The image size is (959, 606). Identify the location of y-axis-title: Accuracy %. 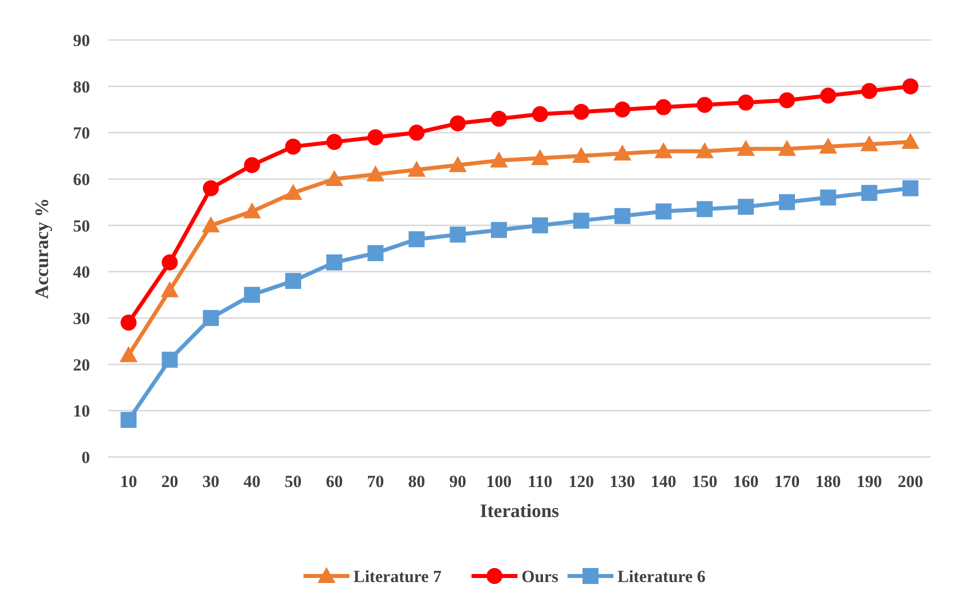
(42, 248).